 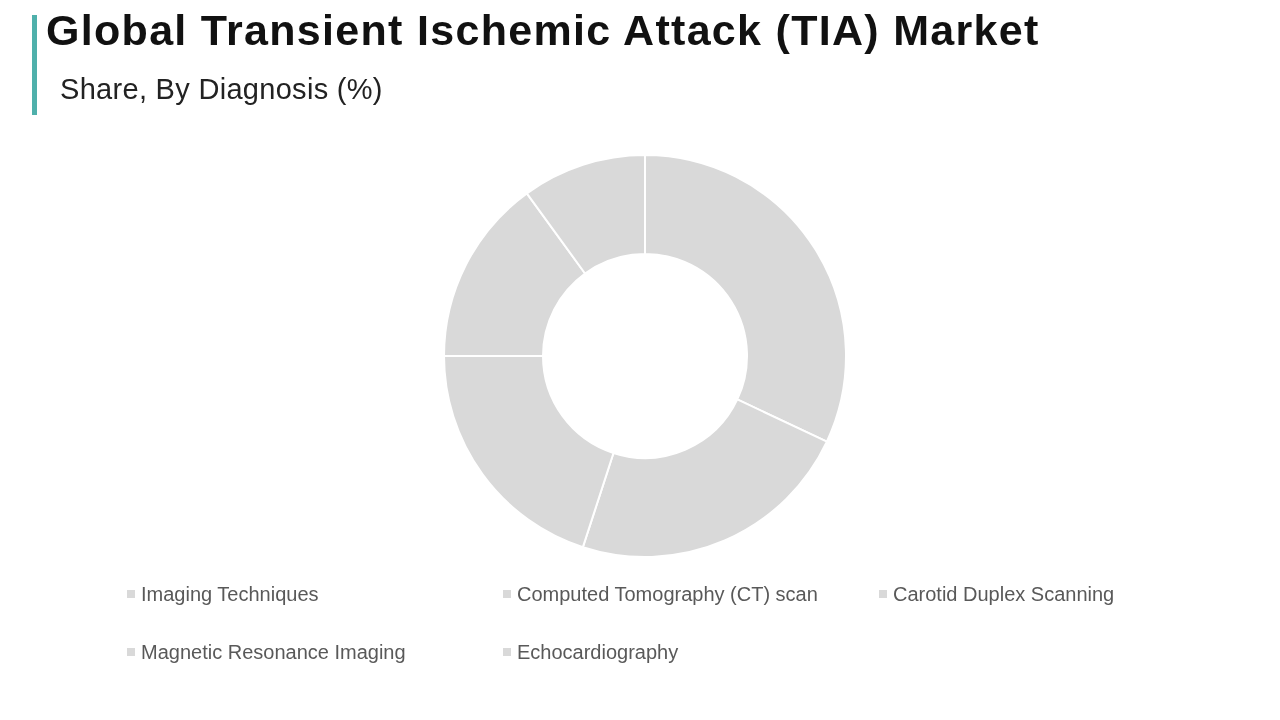 I want to click on chart-title: Global Transient Ischemic Attack (TIA) Market, so click(x=543, y=30).